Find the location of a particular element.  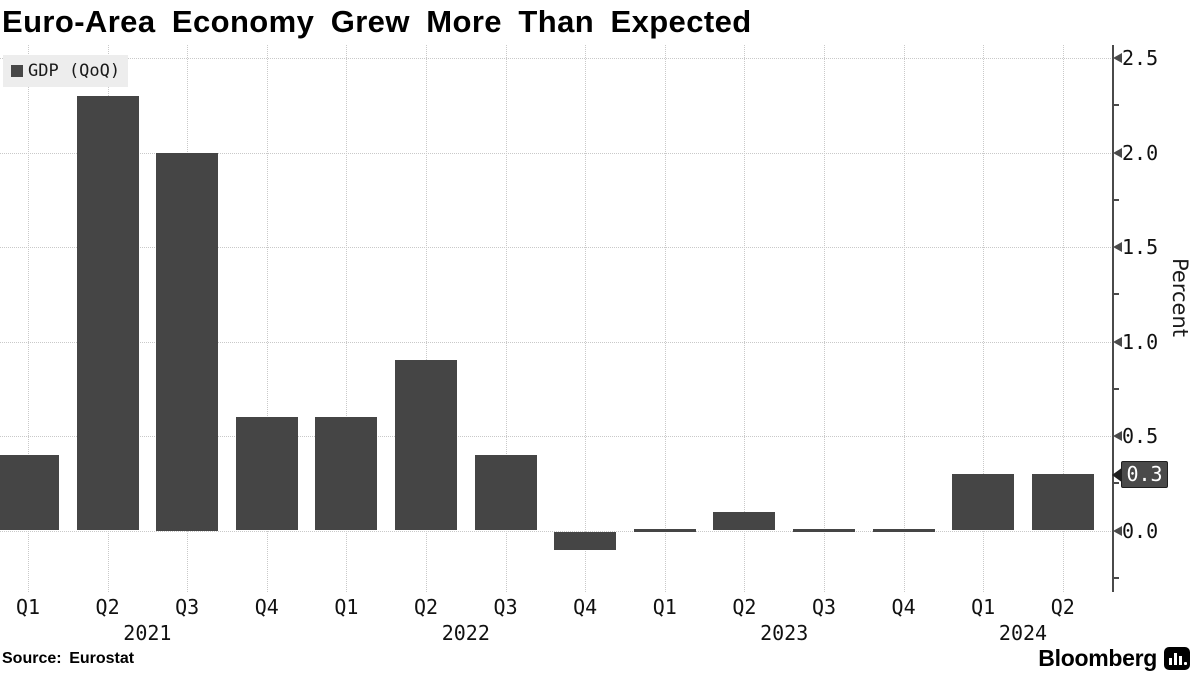

x-year-label: 2021 is located at coordinates (147, 633).